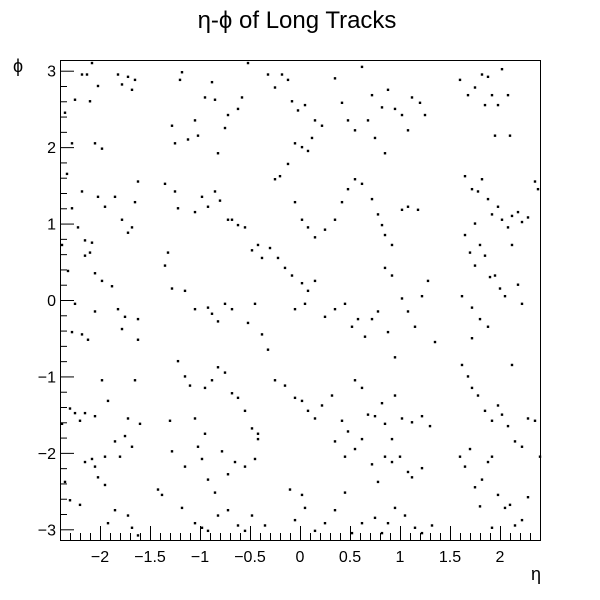 The image size is (600, 600). I want to click on y-tick-label: 3, so click(51, 72).